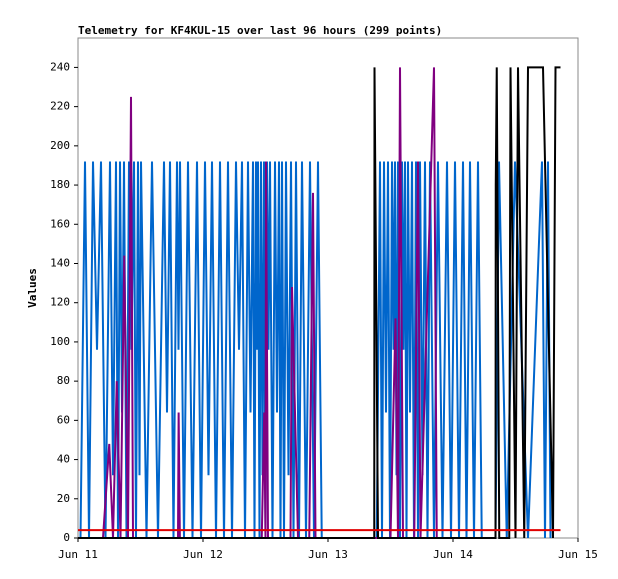 The height and width of the screenshot is (579, 618). What do you see at coordinates (63, 459) in the screenshot?
I see `y-tick-label: 40` at bounding box center [63, 459].